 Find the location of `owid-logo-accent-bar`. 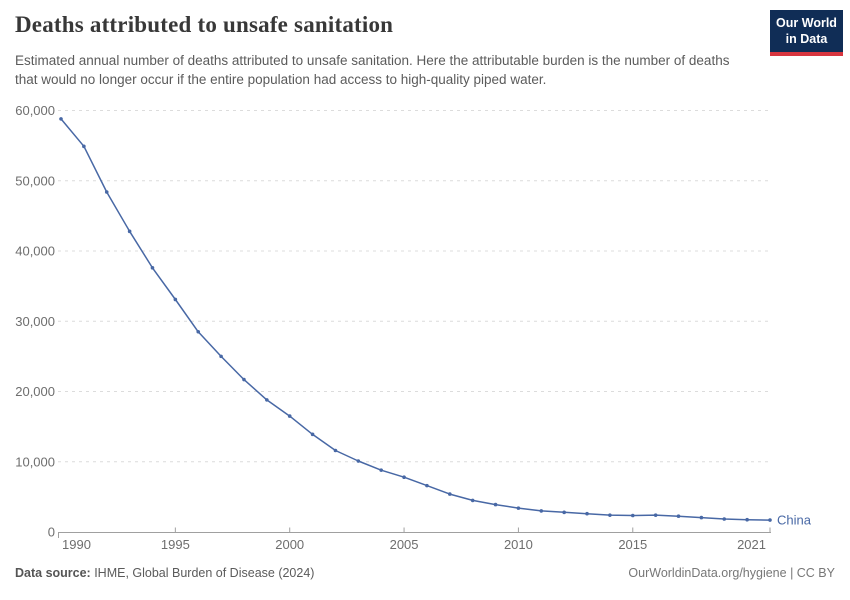

owid-logo-accent-bar is located at coordinates (806, 53).